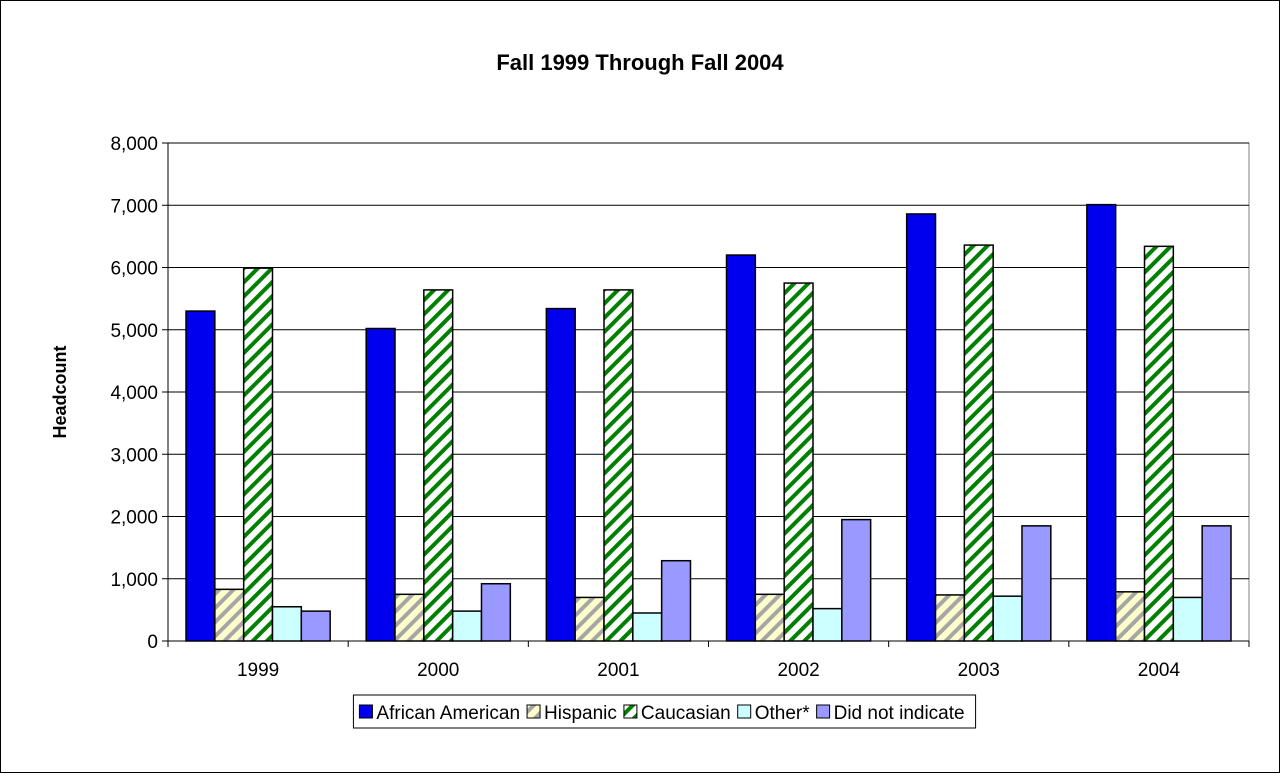  I want to click on y-tick-label: 4,000, so click(134, 393).